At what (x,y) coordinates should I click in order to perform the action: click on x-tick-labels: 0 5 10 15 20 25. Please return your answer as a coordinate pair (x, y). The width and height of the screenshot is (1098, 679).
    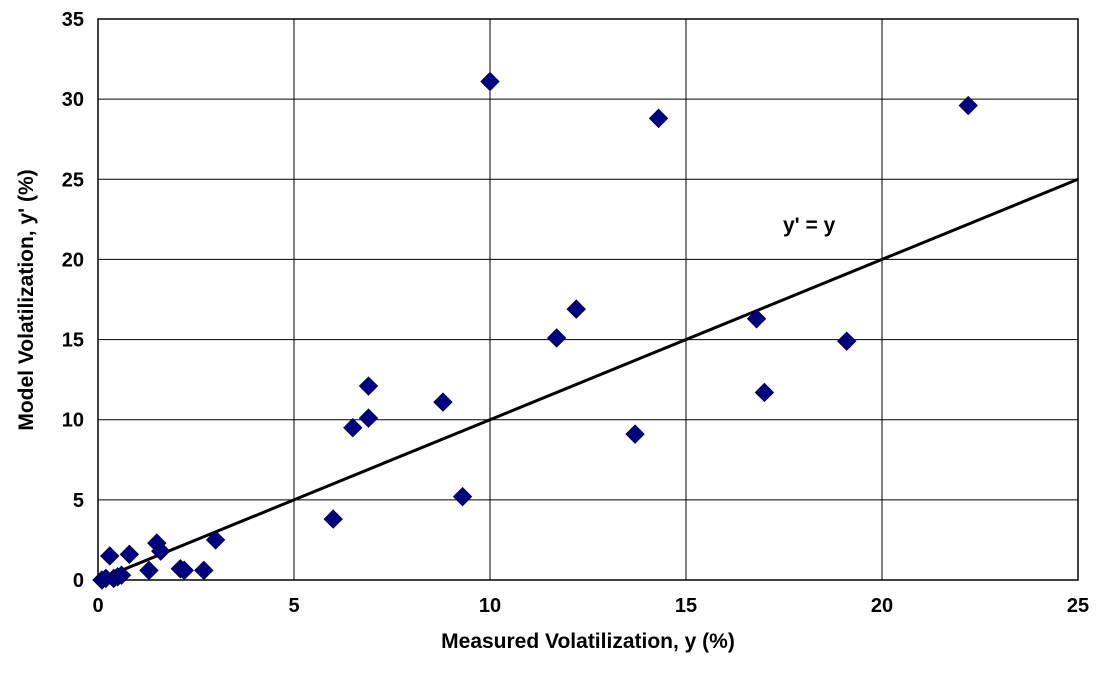
    Looking at the image, I should click on (590, 606).